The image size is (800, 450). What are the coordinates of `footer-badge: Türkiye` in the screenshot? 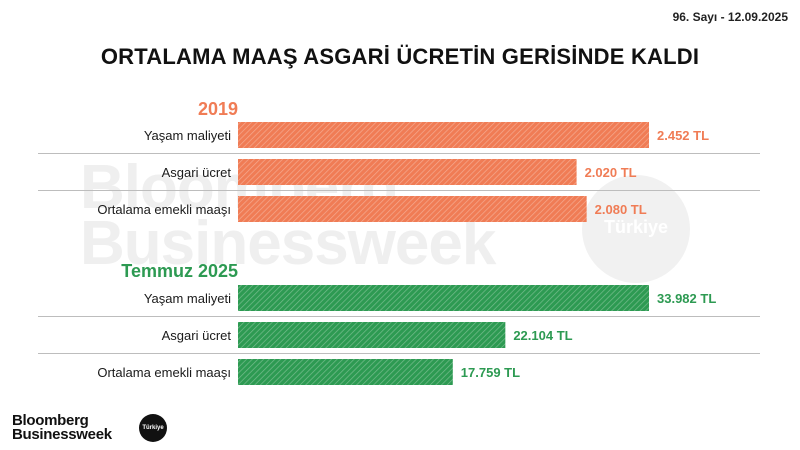 It's located at (153, 428).